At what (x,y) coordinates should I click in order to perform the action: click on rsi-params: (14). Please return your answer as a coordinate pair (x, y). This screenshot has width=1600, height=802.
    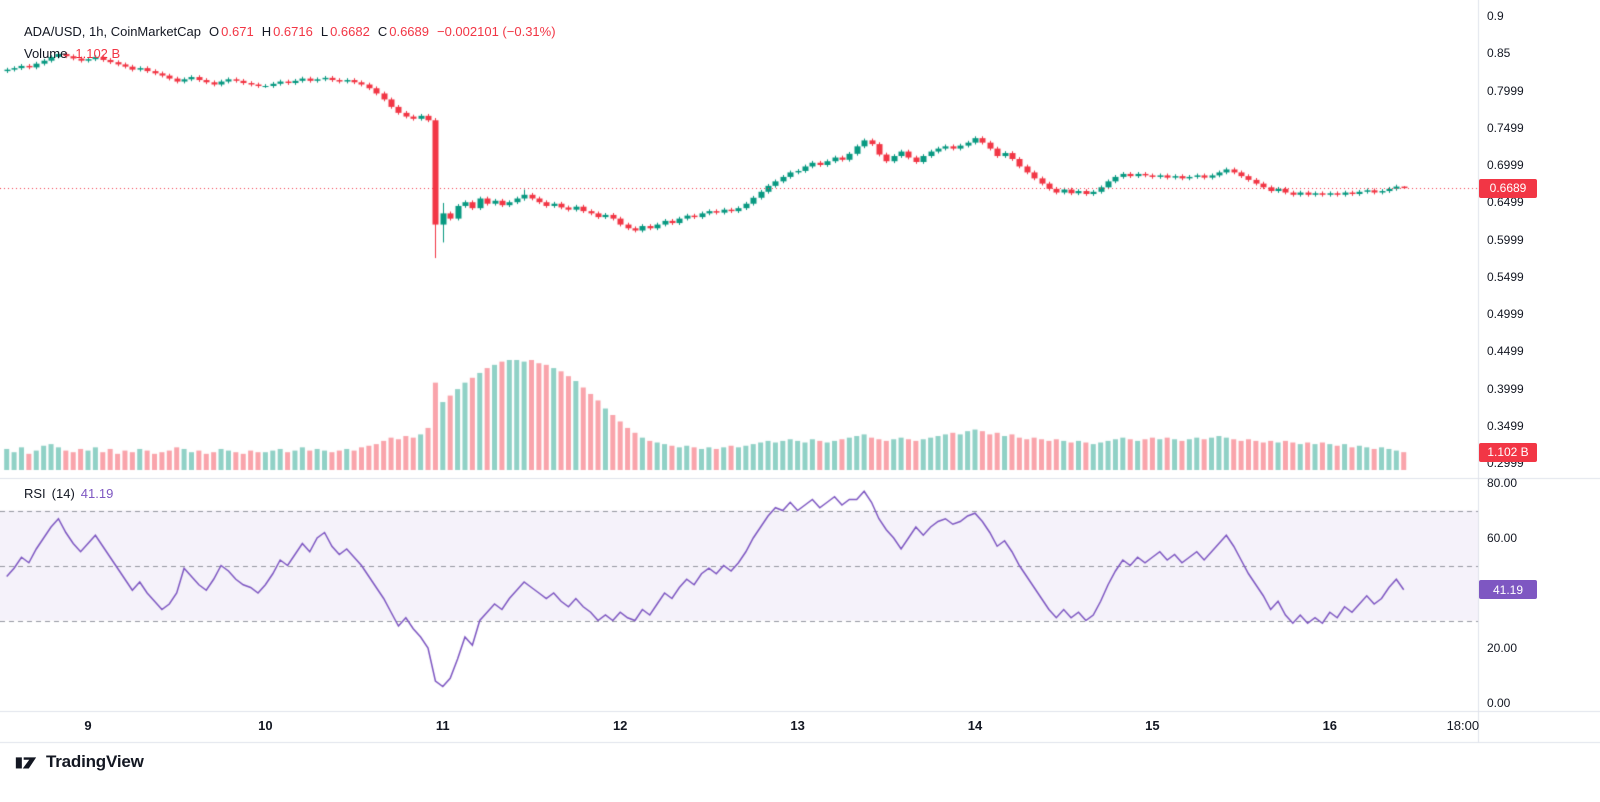
    Looking at the image, I should click on (63, 493).